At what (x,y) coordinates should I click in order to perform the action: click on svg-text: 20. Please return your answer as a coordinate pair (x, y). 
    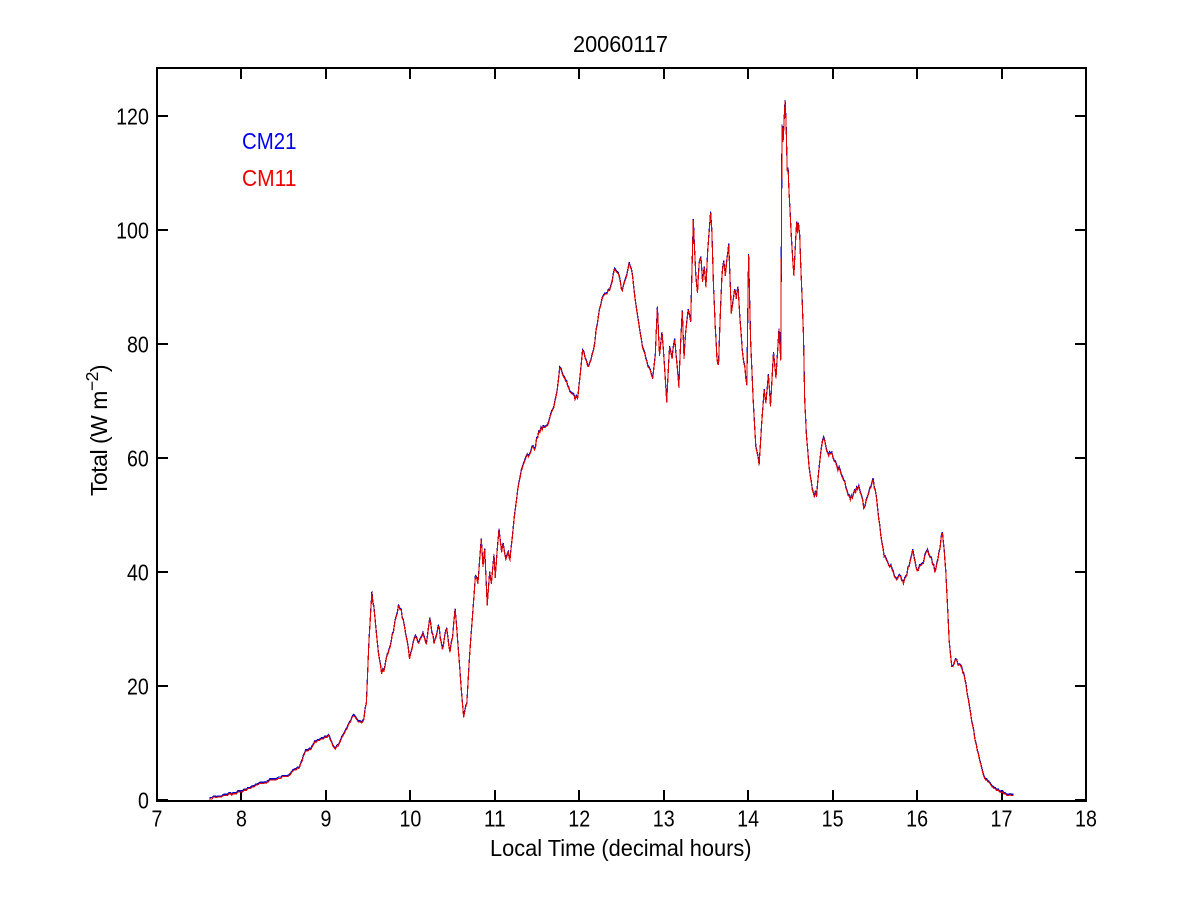
    Looking at the image, I should click on (138, 687).